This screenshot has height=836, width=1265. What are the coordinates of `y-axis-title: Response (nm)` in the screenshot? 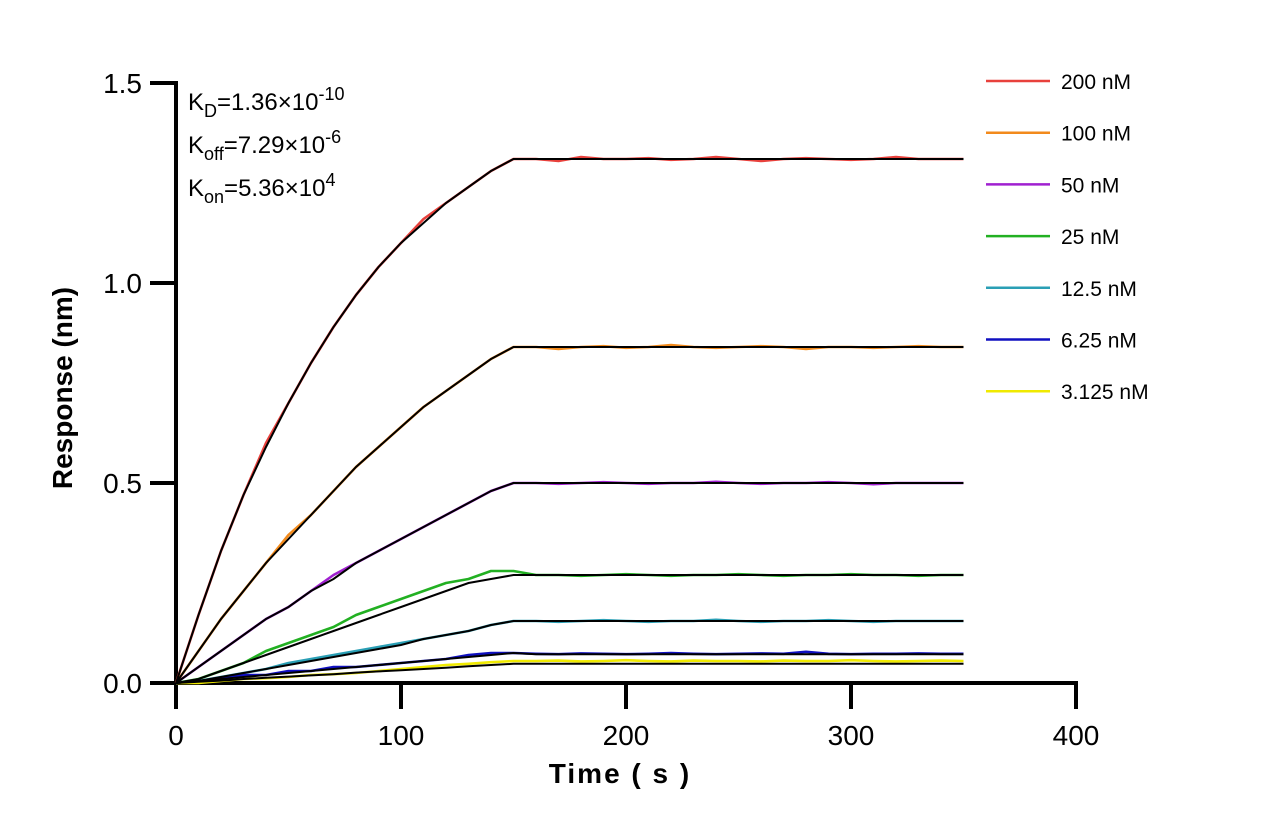 It's located at (62, 388).